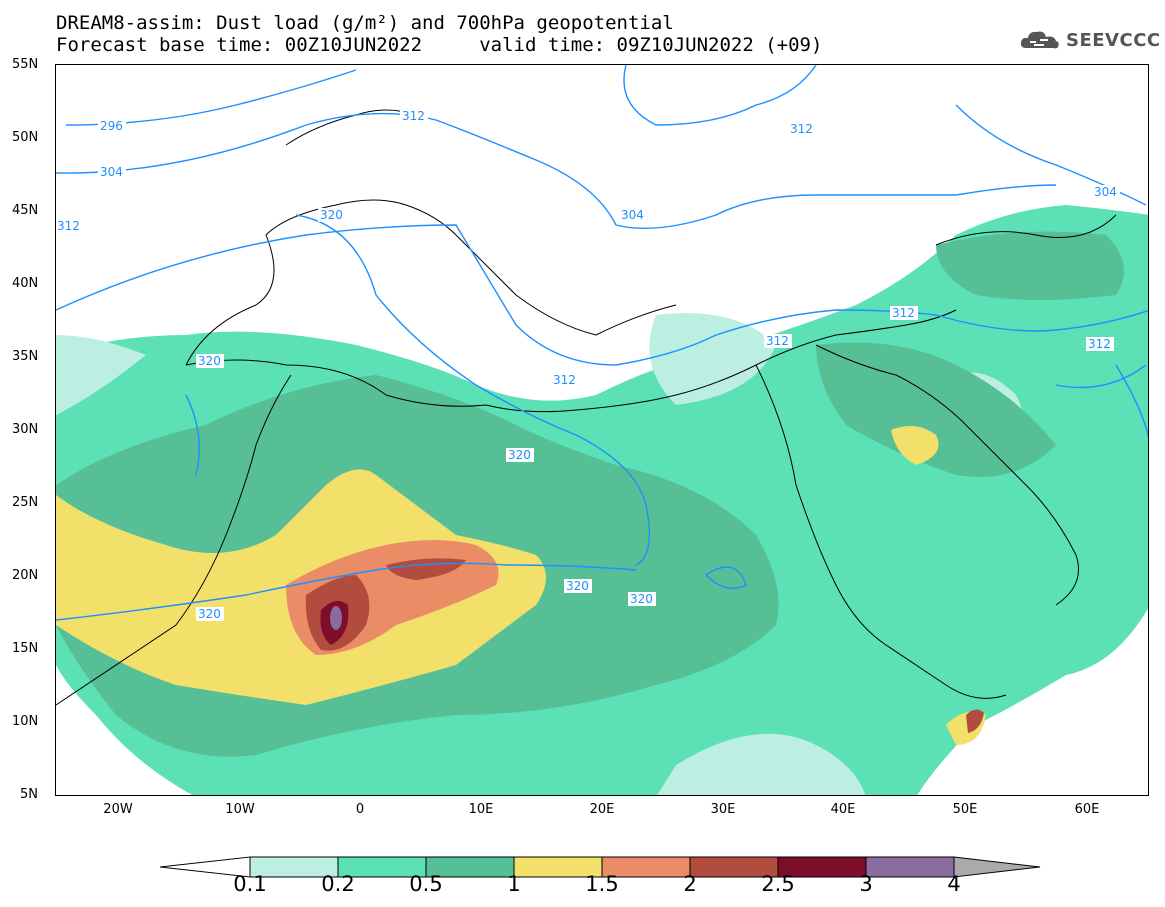  I want to click on lon-label-60e: 60E, so click(1087, 809).